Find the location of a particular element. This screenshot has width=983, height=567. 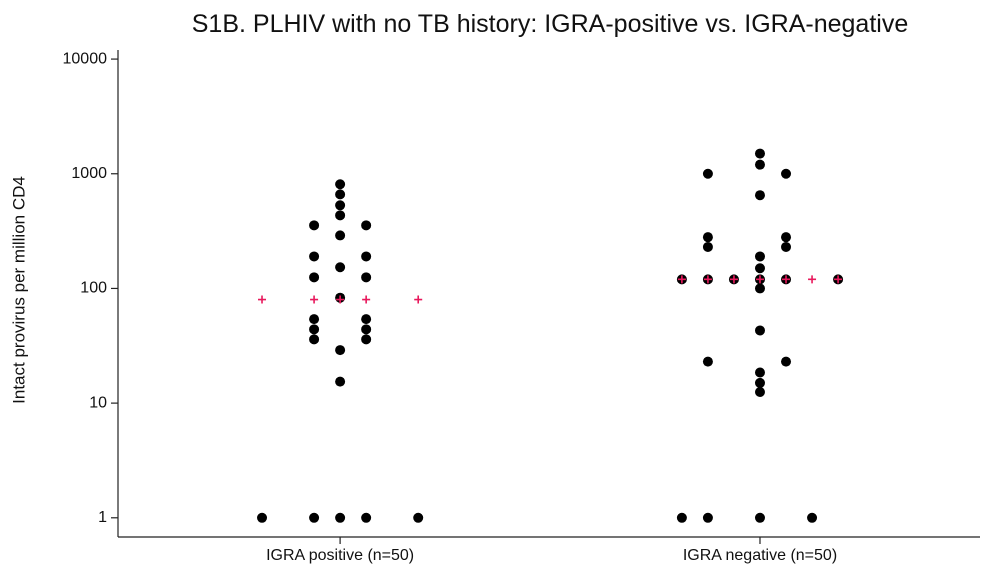

y-axis-label: Intact provirus per million CD4 is located at coordinates (18, 290).